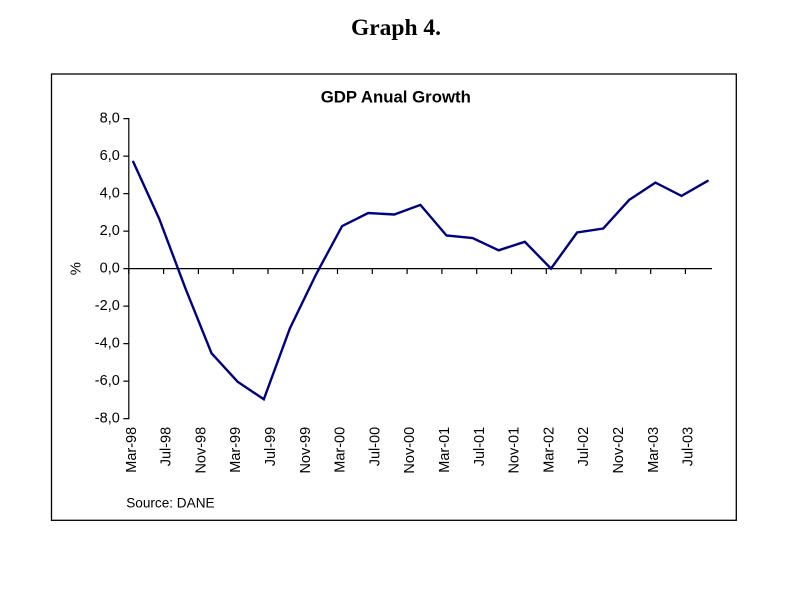  What do you see at coordinates (396, 97) in the screenshot?
I see `svg-text: GDP Anual Growth` at bounding box center [396, 97].